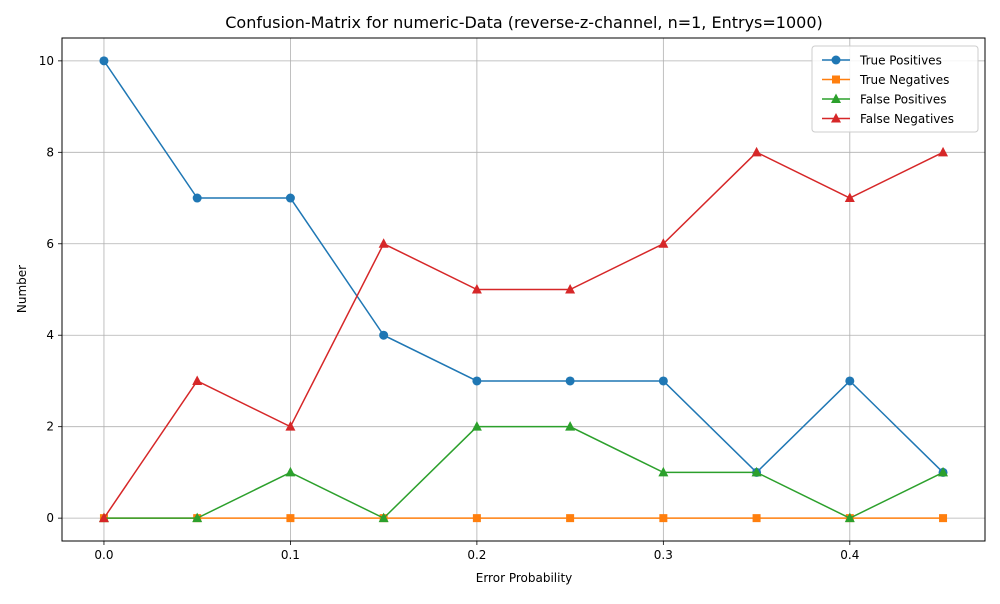  Describe the element at coordinates (904, 80) in the screenshot. I see `legend-label: True Negatives` at that location.